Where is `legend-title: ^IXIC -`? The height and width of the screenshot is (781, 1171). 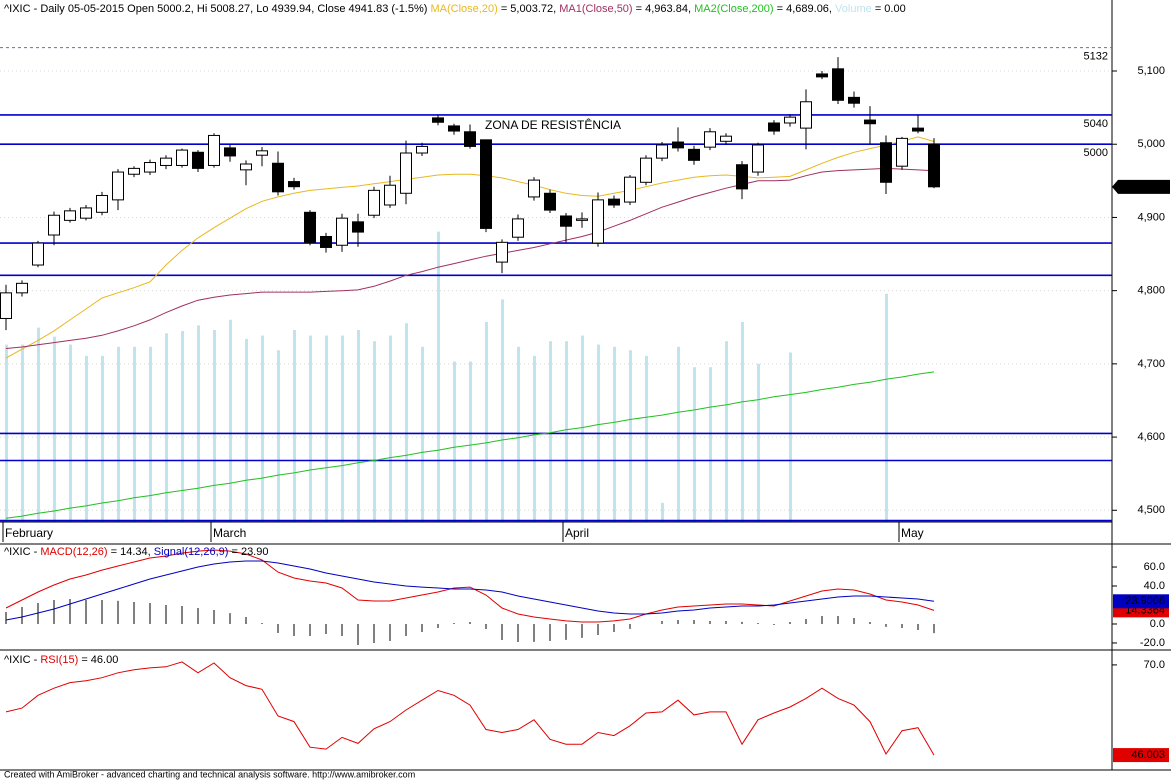
legend-title: ^IXIC - is located at coordinates (21, 660).